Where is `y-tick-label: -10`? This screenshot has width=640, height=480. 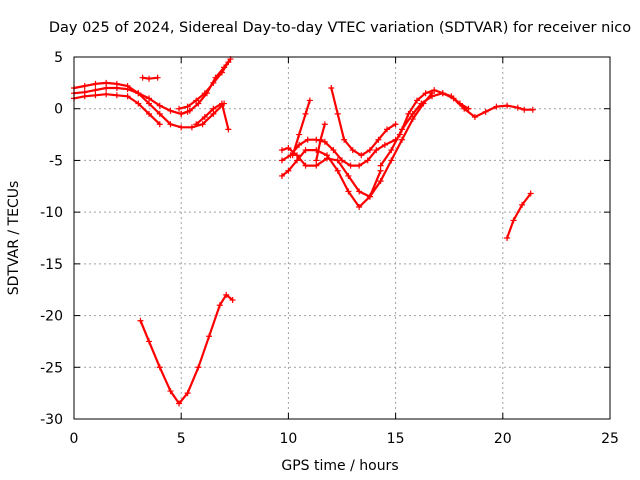 y-tick-label: -10 is located at coordinates (51, 213).